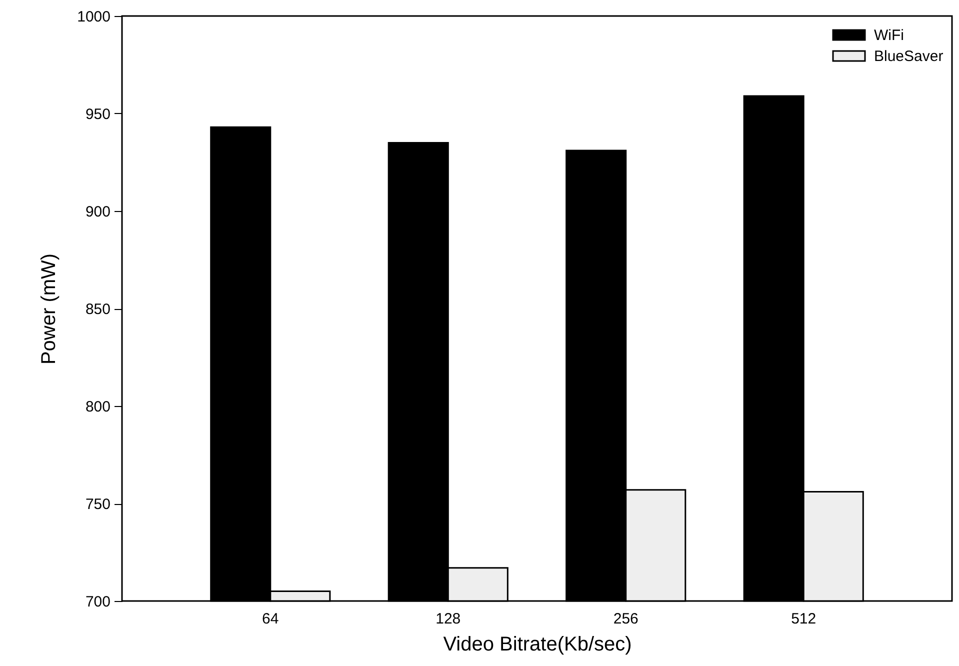 Image resolution: width=959 pixels, height=666 pixels. I want to click on legend-label: BlueSaver, so click(909, 56).